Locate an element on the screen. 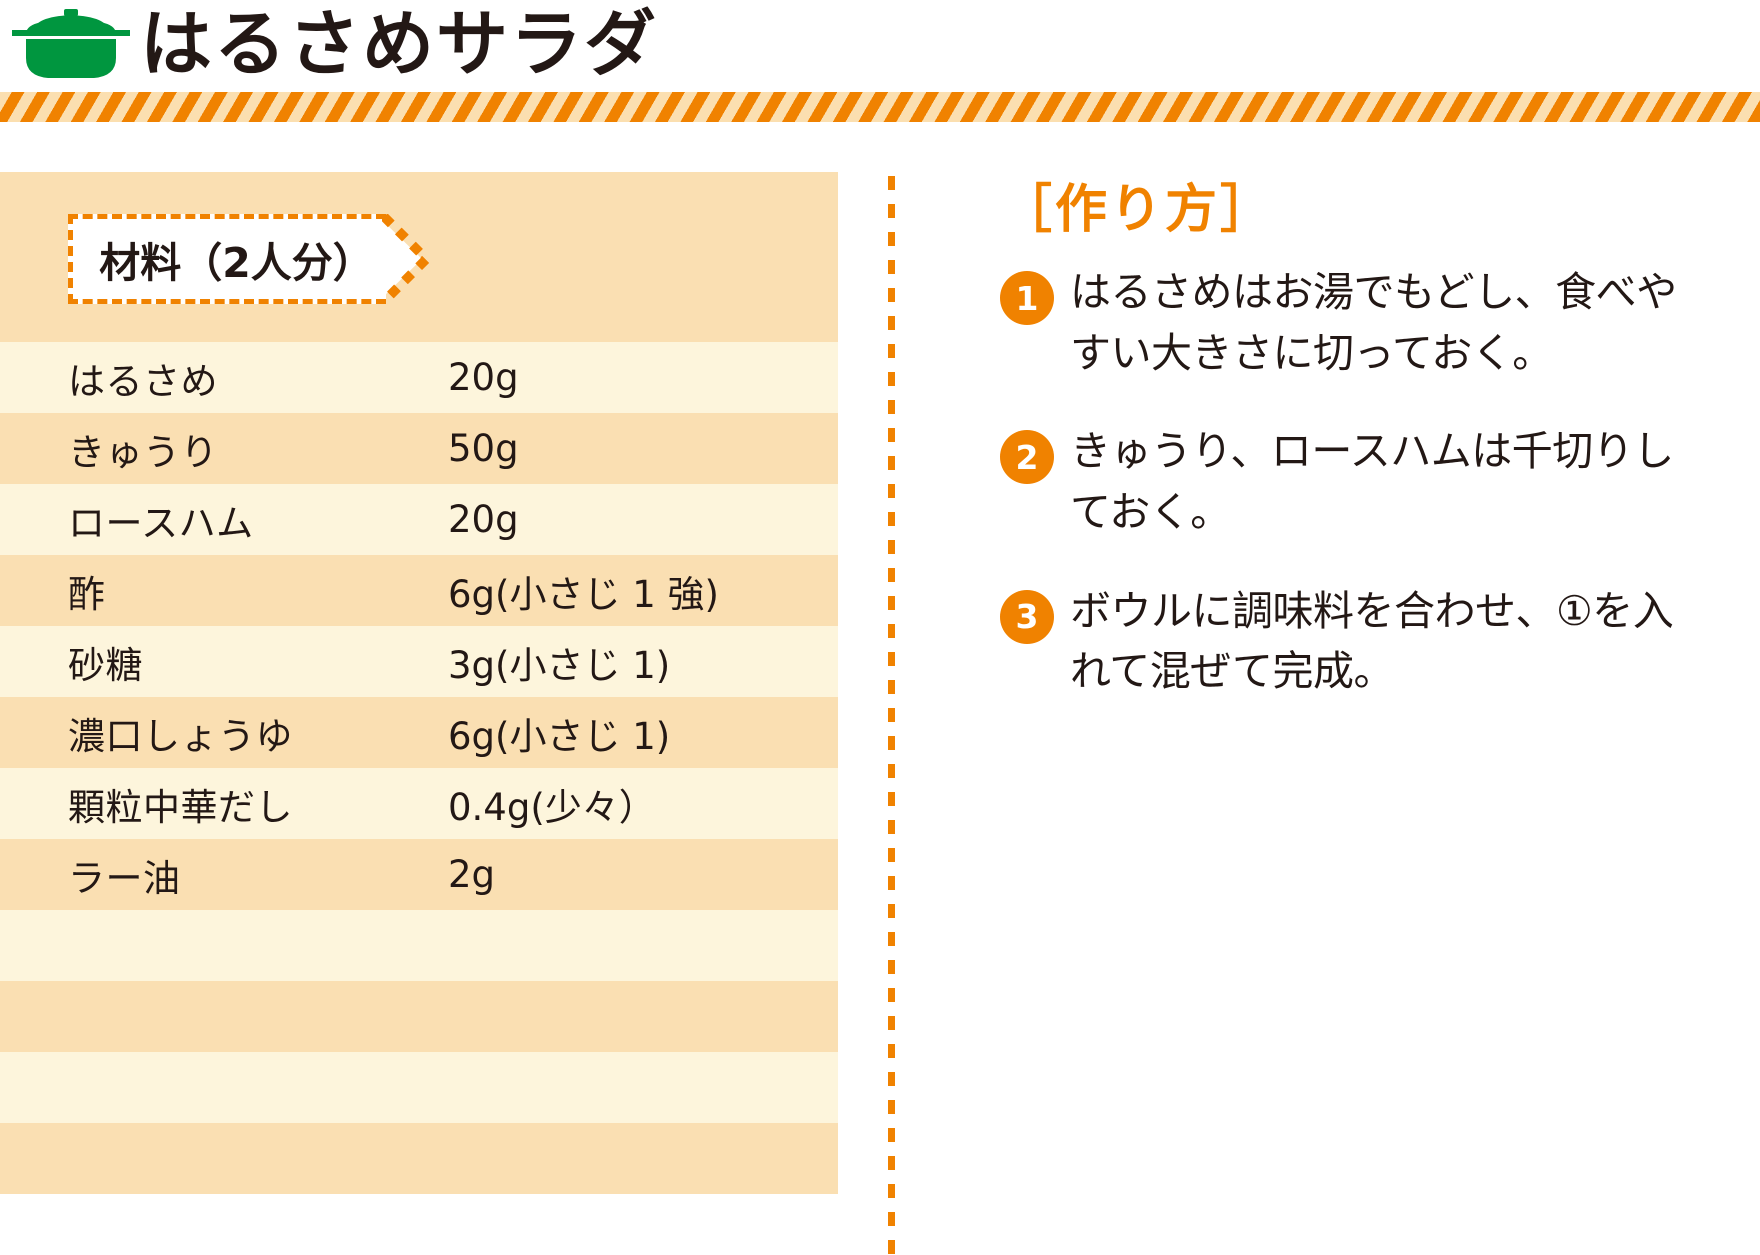  step-number-badge: 1 is located at coordinates (1027, 298).